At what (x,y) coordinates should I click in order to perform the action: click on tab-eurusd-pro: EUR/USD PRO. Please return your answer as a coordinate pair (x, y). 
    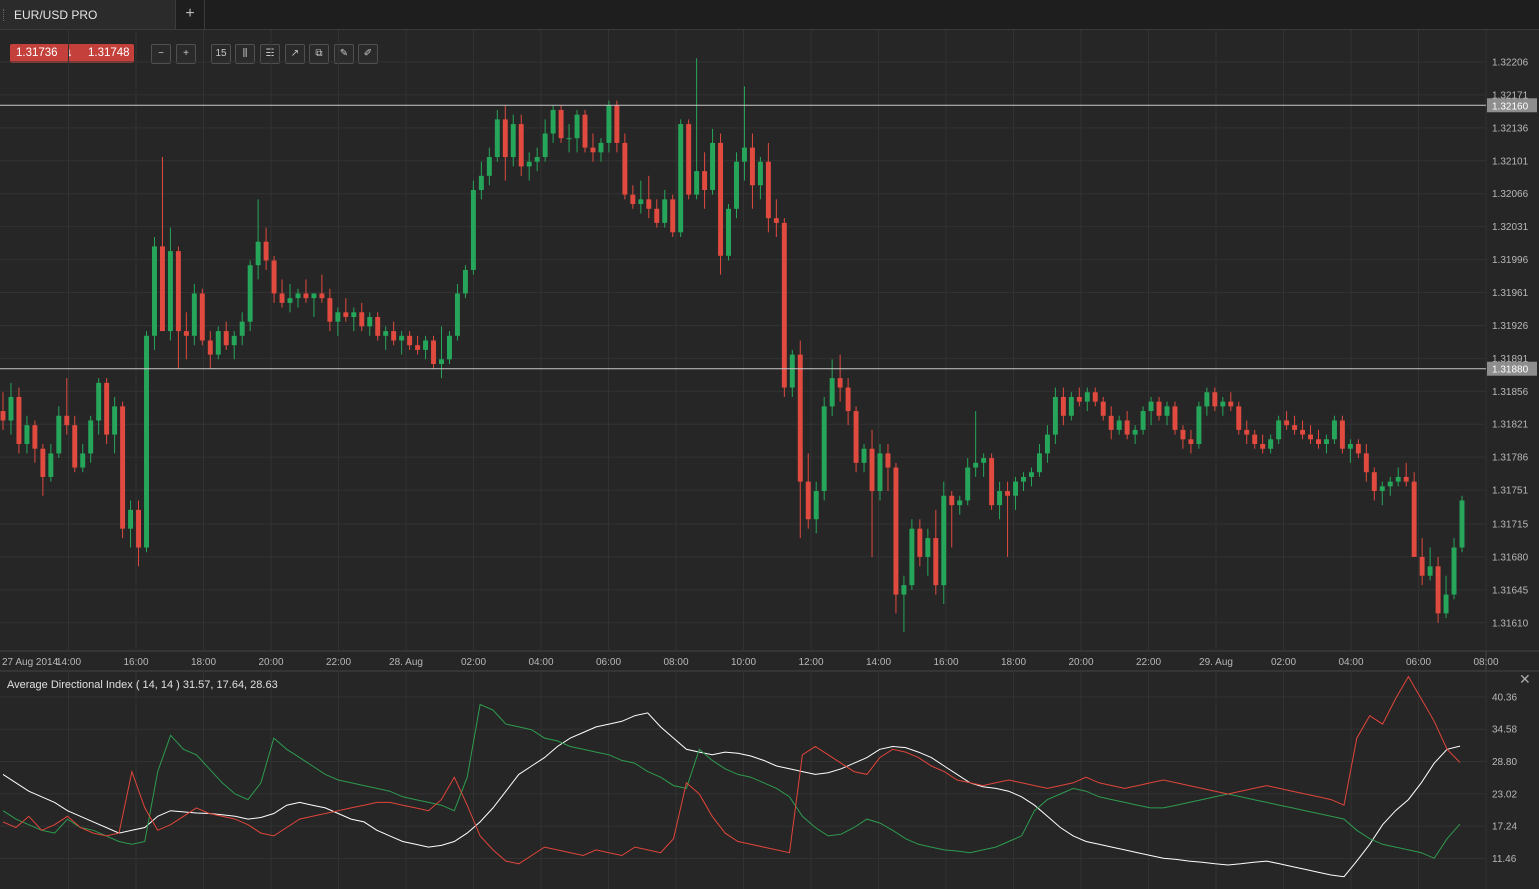
    Looking at the image, I should click on (88, 14).